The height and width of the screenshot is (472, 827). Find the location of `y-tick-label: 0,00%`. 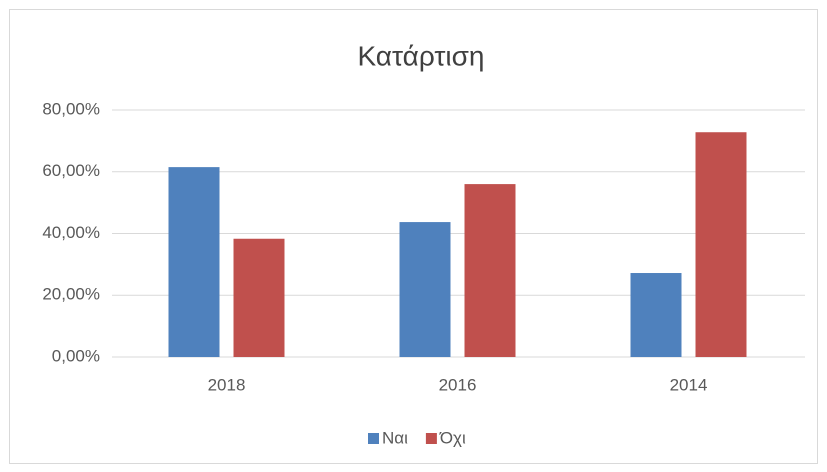

y-tick-label: 0,00% is located at coordinates (76, 355).